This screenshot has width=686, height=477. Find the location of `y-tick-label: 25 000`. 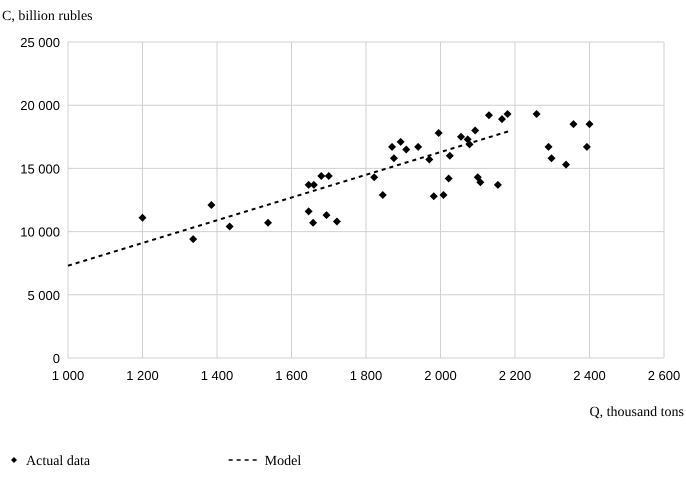

y-tick-label: 25 000 is located at coordinates (40, 42).